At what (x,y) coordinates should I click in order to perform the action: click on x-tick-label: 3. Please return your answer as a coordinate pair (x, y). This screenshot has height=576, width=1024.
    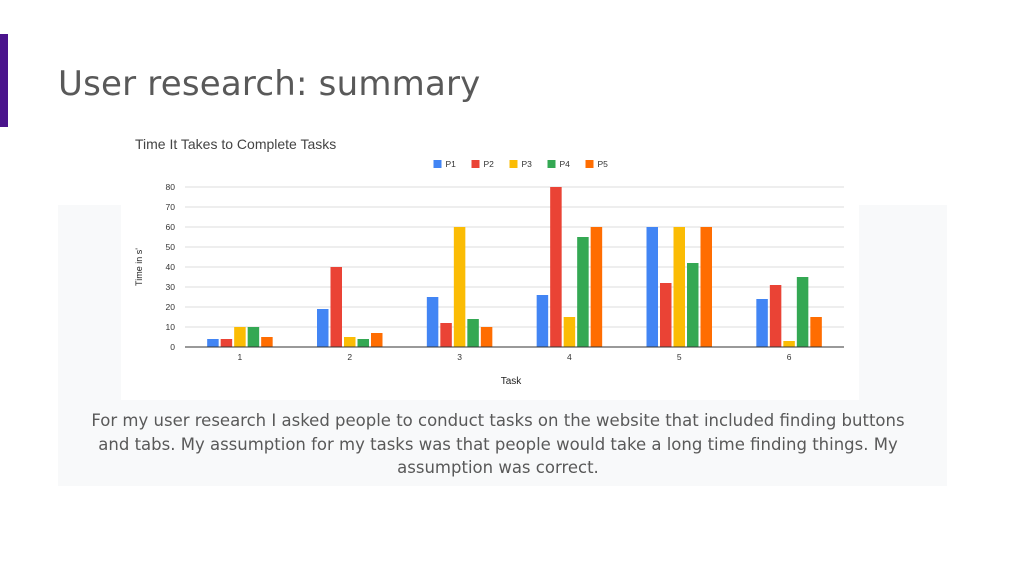
    Looking at the image, I should click on (459, 357).